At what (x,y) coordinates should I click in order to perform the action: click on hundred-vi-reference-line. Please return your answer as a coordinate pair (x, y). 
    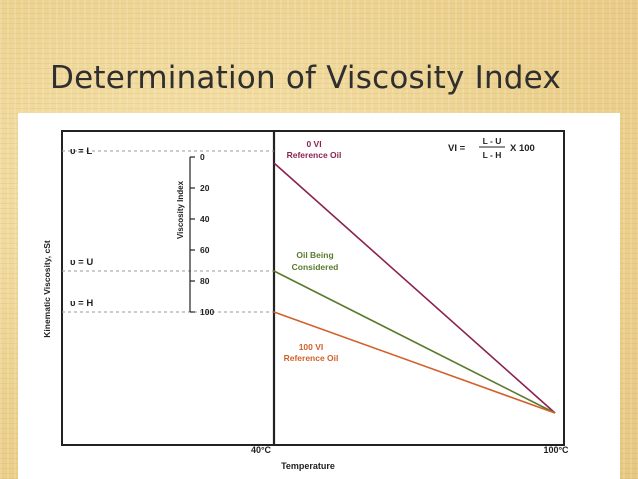
    Looking at the image, I should click on (414, 362).